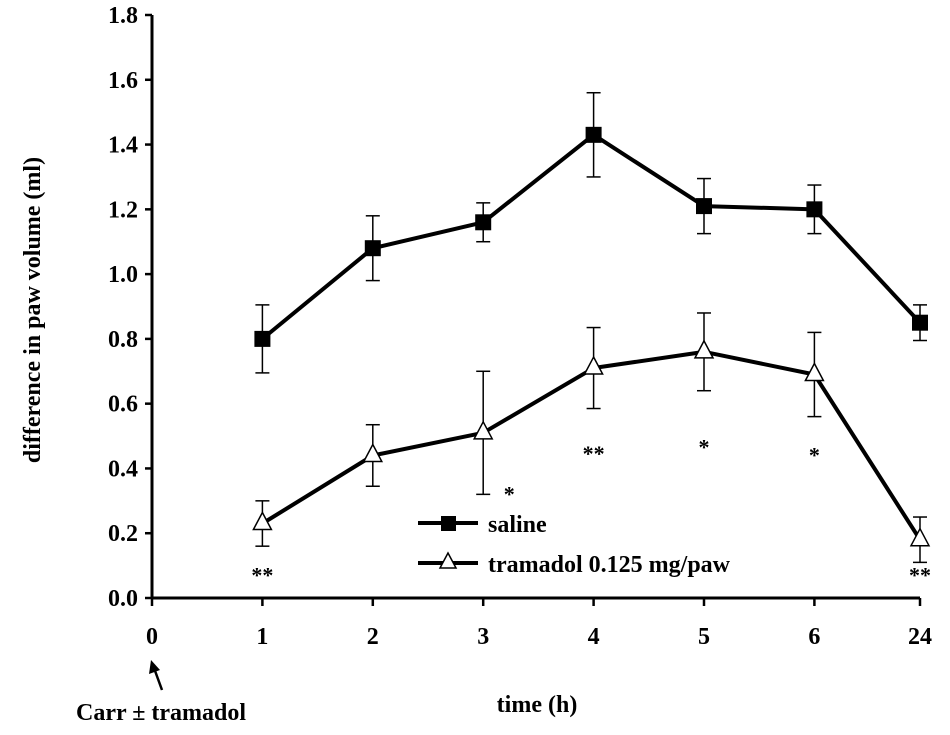  Describe the element at coordinates (537, 705) in the screenshot. I see `x-axis-title: time (h)` at that location.